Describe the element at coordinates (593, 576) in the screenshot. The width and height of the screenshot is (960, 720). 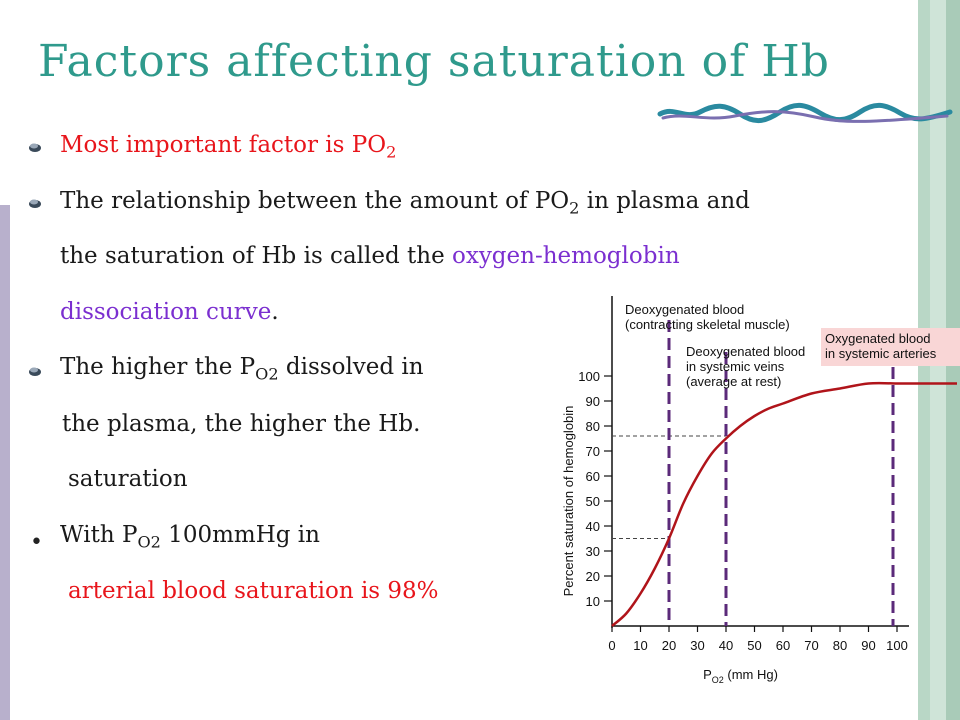
I see `y-tick-label: 20` at that location.